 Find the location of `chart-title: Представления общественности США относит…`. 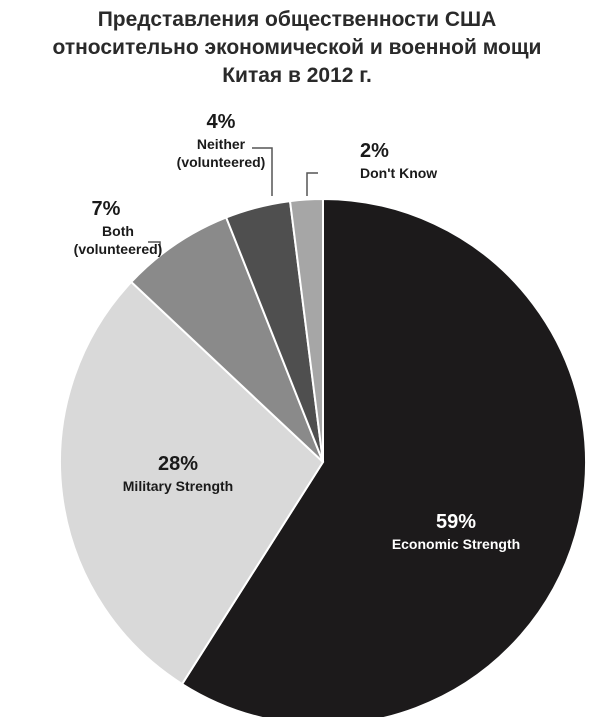

chart-title: Представления общественности США относит… is located at coordinates (297, 48).